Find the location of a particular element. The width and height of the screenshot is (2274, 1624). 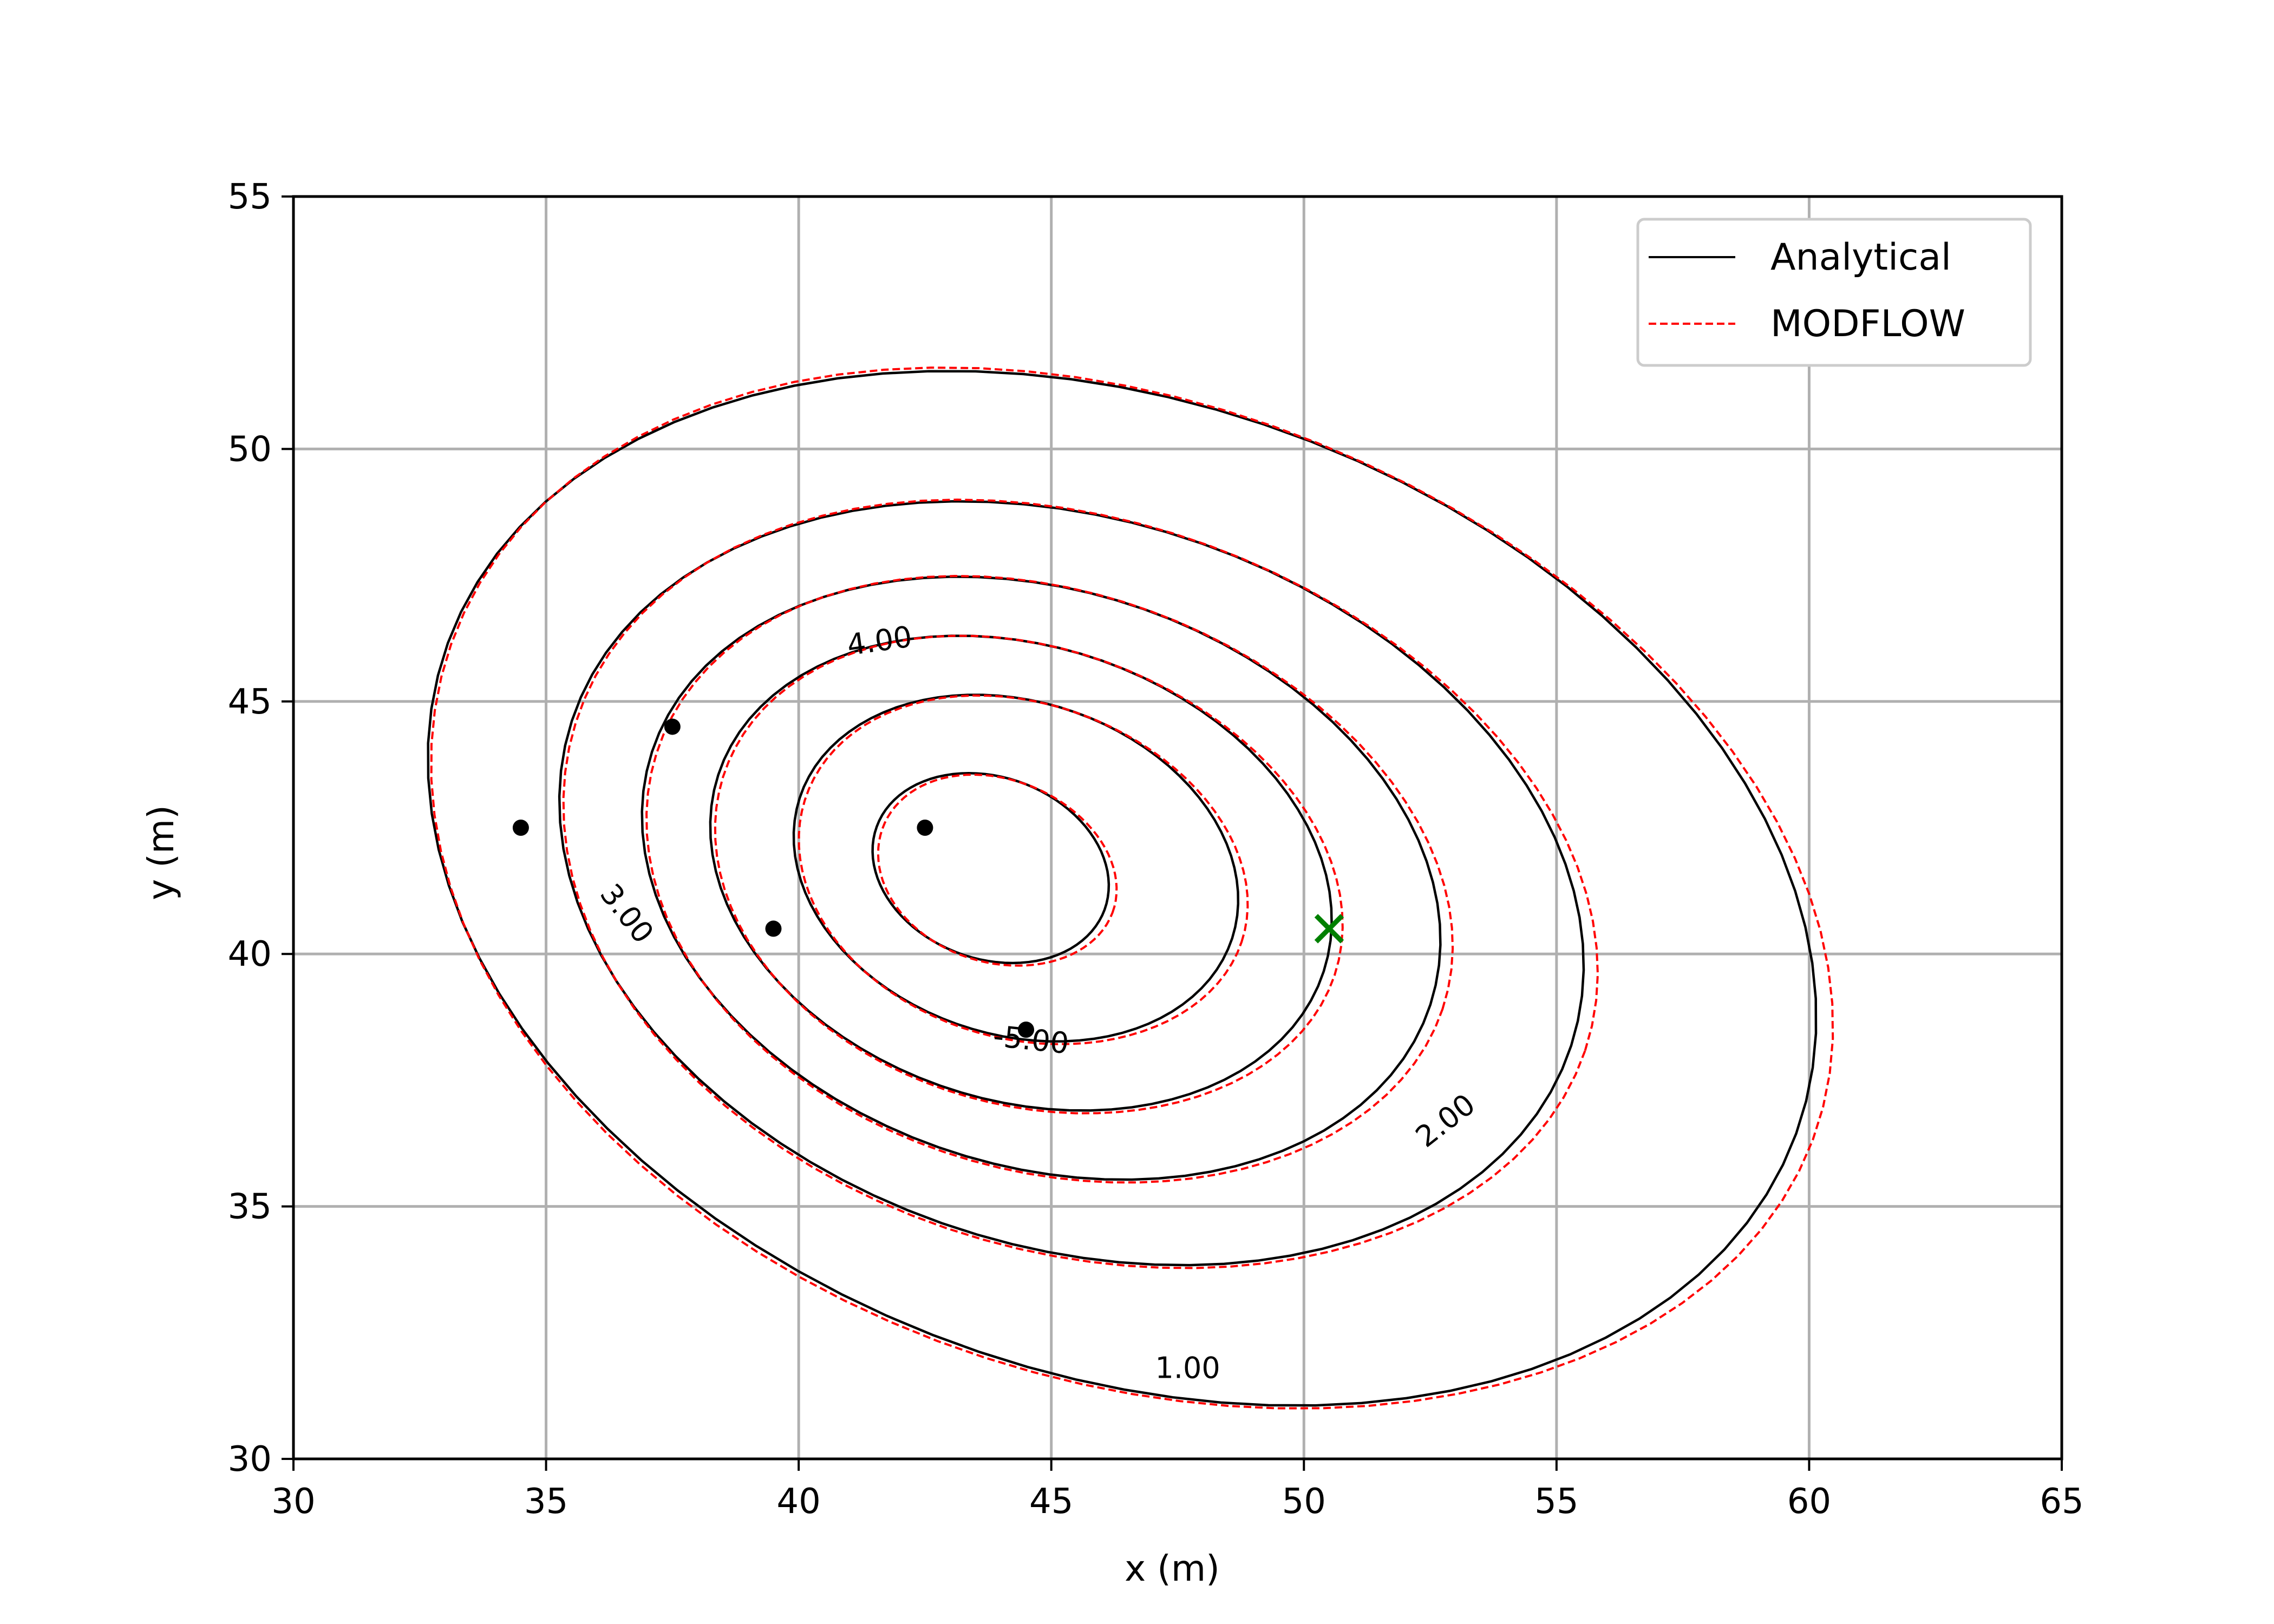

observation-stroke is located at coordinates (1329, 929).